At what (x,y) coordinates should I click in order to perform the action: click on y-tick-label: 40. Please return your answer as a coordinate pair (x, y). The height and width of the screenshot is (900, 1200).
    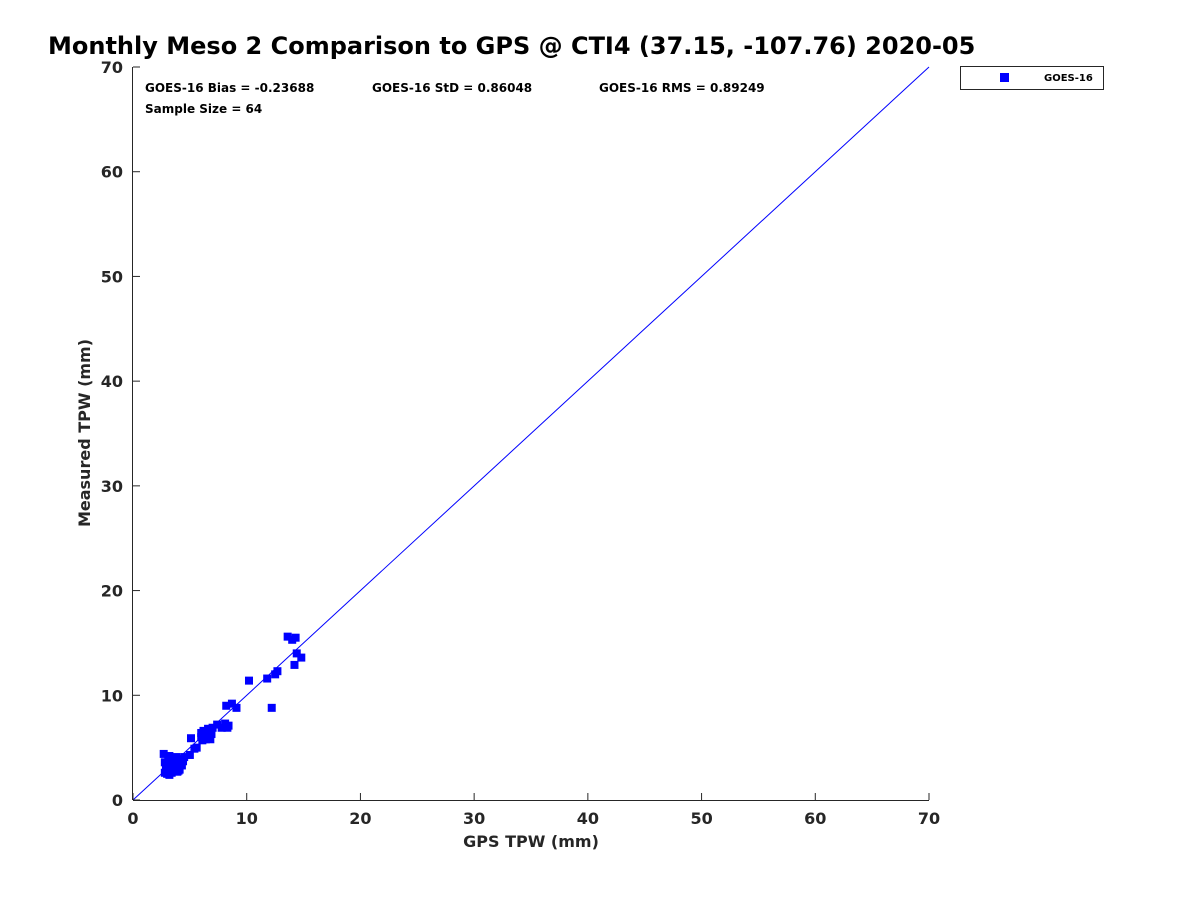
    Looking at the image, I should click on (112, 381).